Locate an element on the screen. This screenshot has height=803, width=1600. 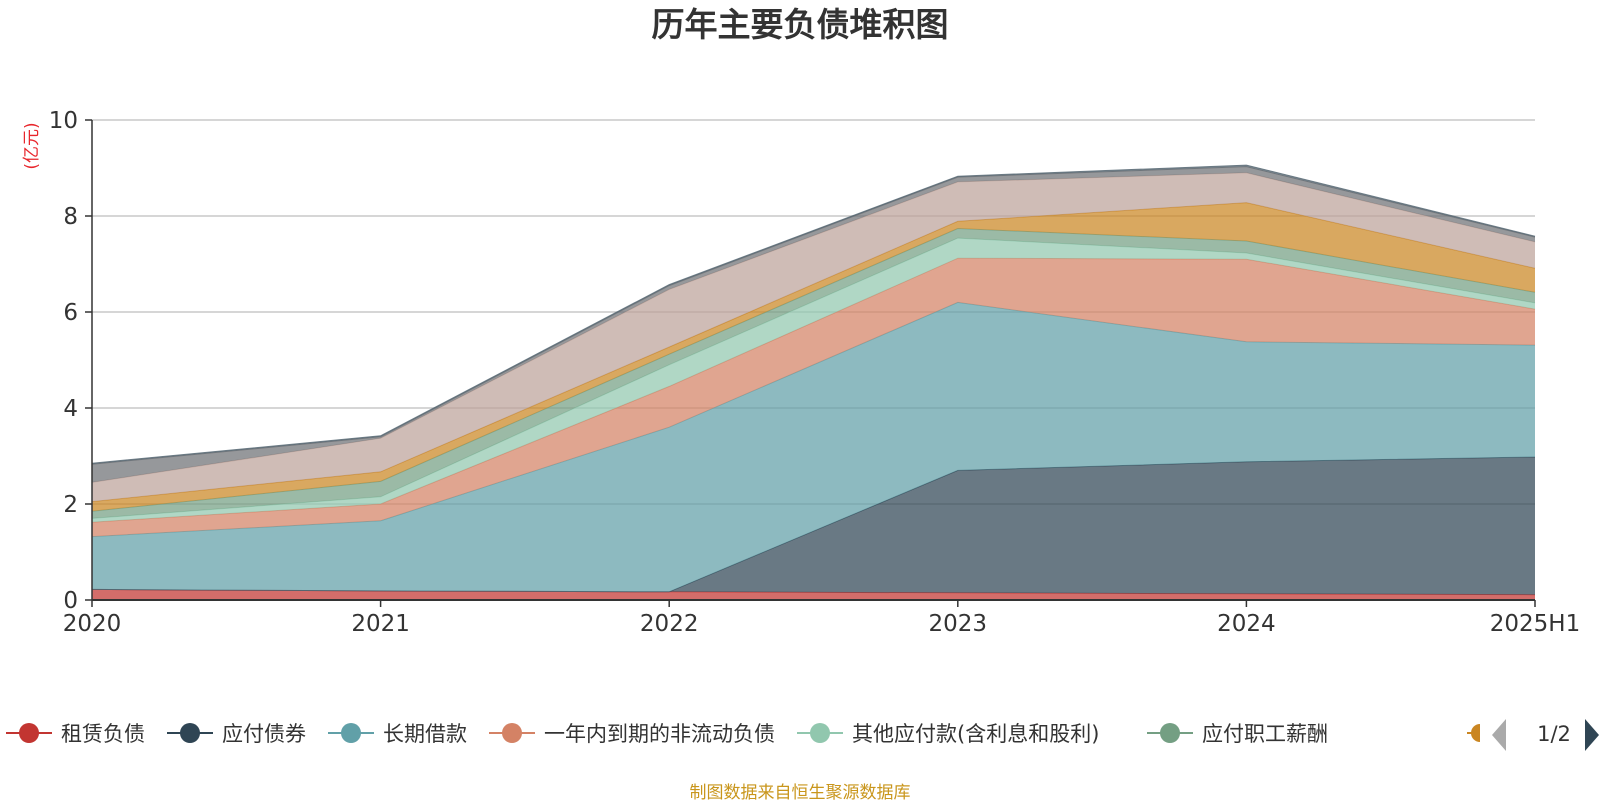
legend-item: 租赁负债 is located at coordinates (75, 734).